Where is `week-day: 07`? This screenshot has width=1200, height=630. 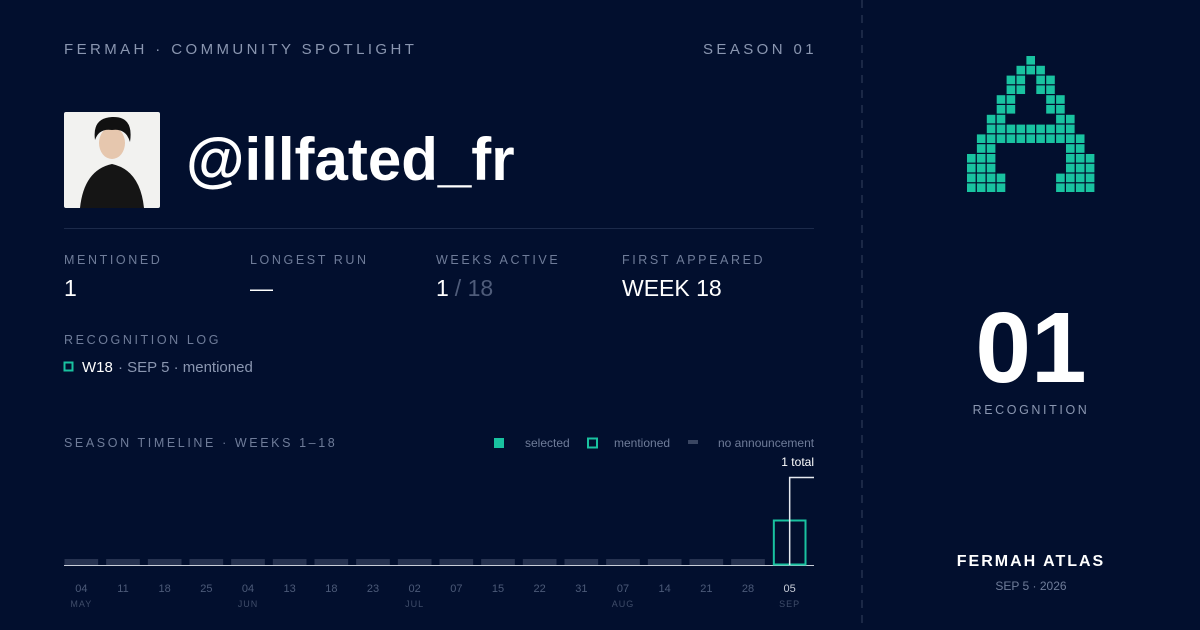 week-day: 07 is located at coordinates (623, 589).